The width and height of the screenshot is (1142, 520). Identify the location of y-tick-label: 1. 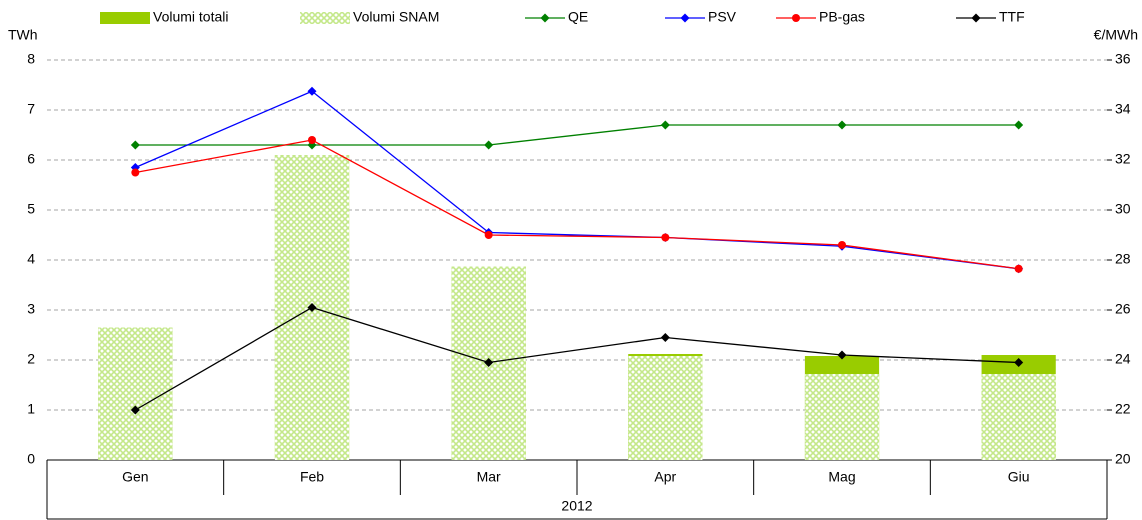
(31, 409).